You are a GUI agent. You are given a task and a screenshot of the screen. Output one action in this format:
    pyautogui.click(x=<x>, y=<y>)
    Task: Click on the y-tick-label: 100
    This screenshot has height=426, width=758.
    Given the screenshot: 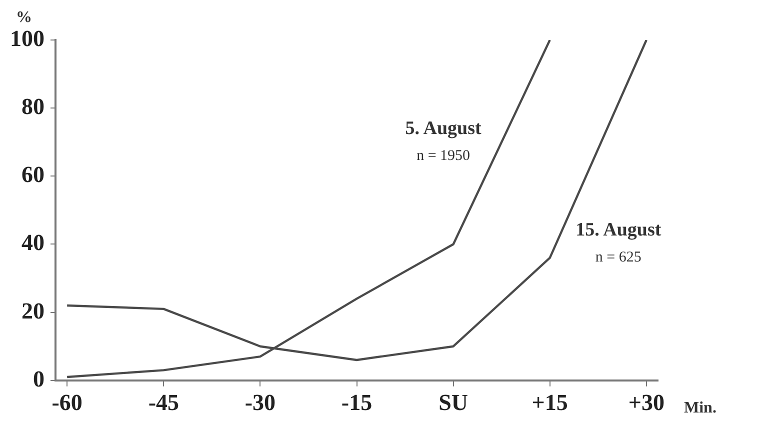 What is the action you would take?
    pyautogui.click(x=27, y=38)
    